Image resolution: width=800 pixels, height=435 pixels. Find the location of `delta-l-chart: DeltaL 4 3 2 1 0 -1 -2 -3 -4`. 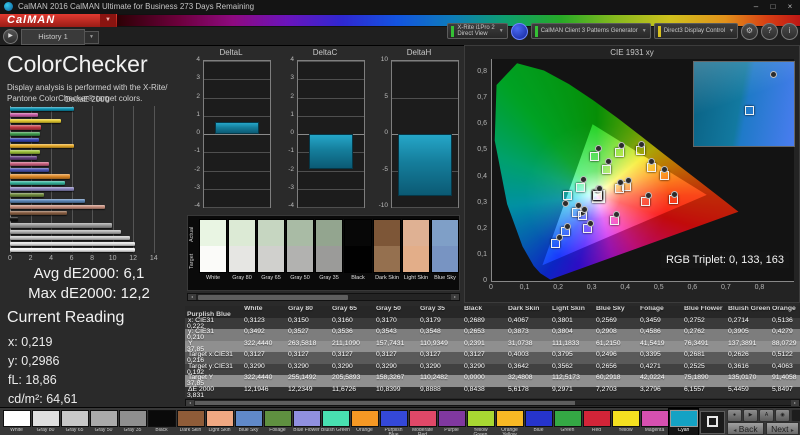

delta-l-chart: DeltaL 4 3 2 1 0 -1 -2 -3 -4 is located at coordinates (231, 131).